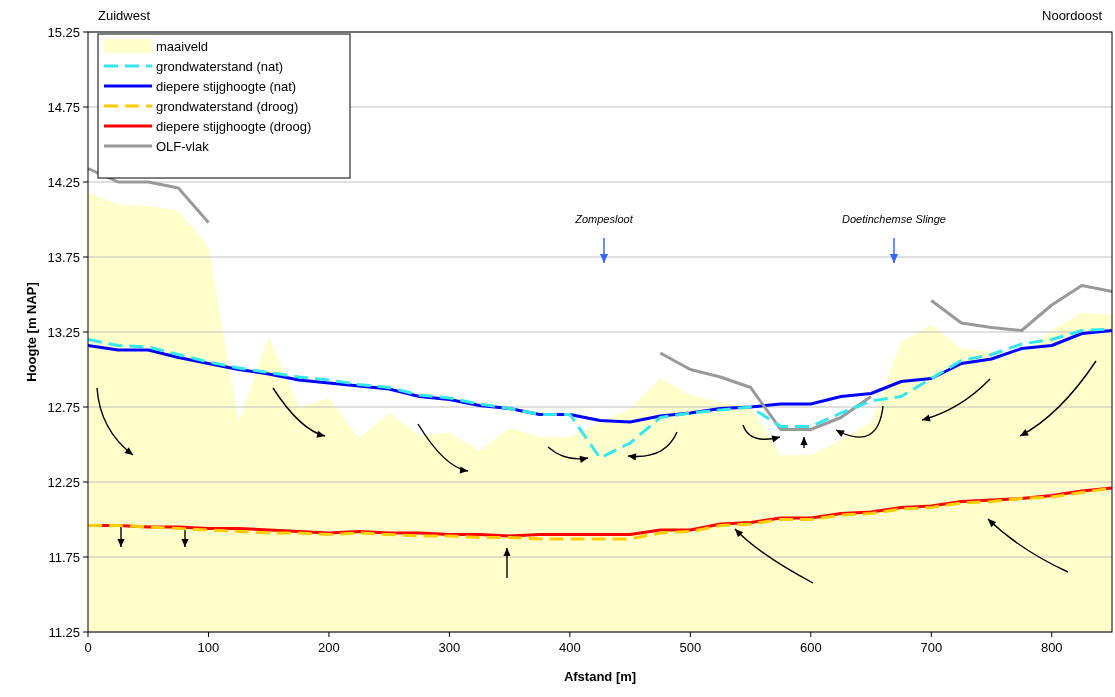 Image resolution: width=1115 pixels, height=697 pixels. Describe the element at coordinates (690, 647) in the screenshot. I see `x-tick-label: 500` at that location.